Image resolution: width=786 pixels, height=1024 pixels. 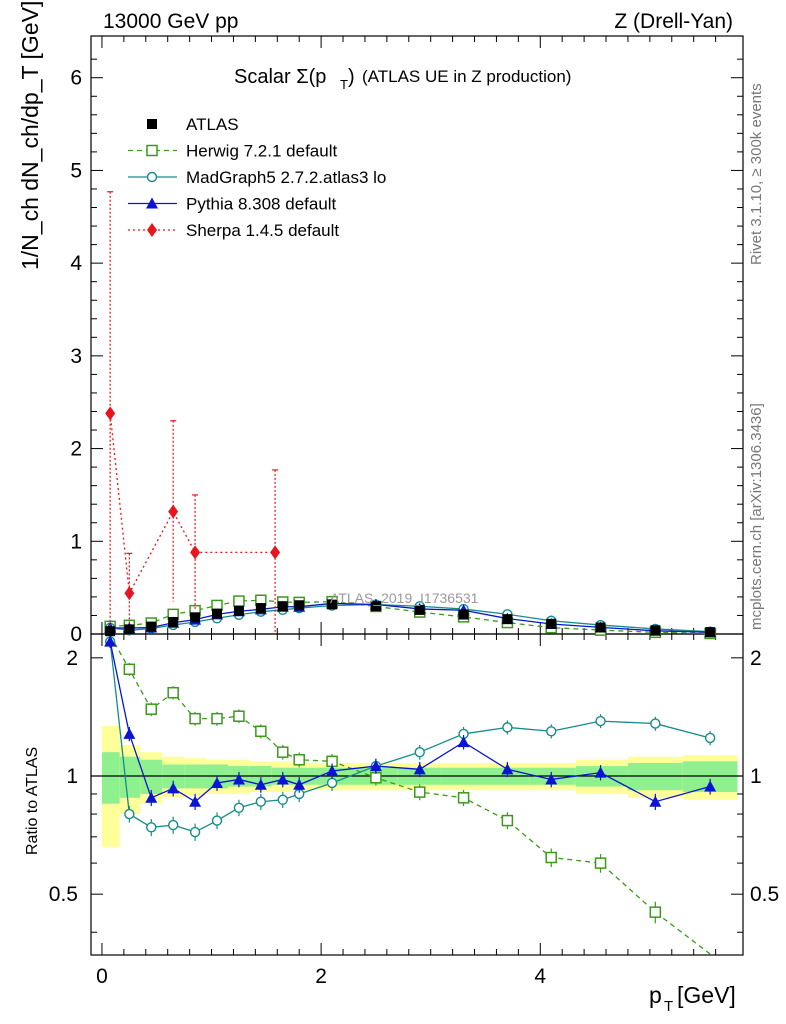 I want to click on y-tick-label: 1, so click(x=76, y=541).